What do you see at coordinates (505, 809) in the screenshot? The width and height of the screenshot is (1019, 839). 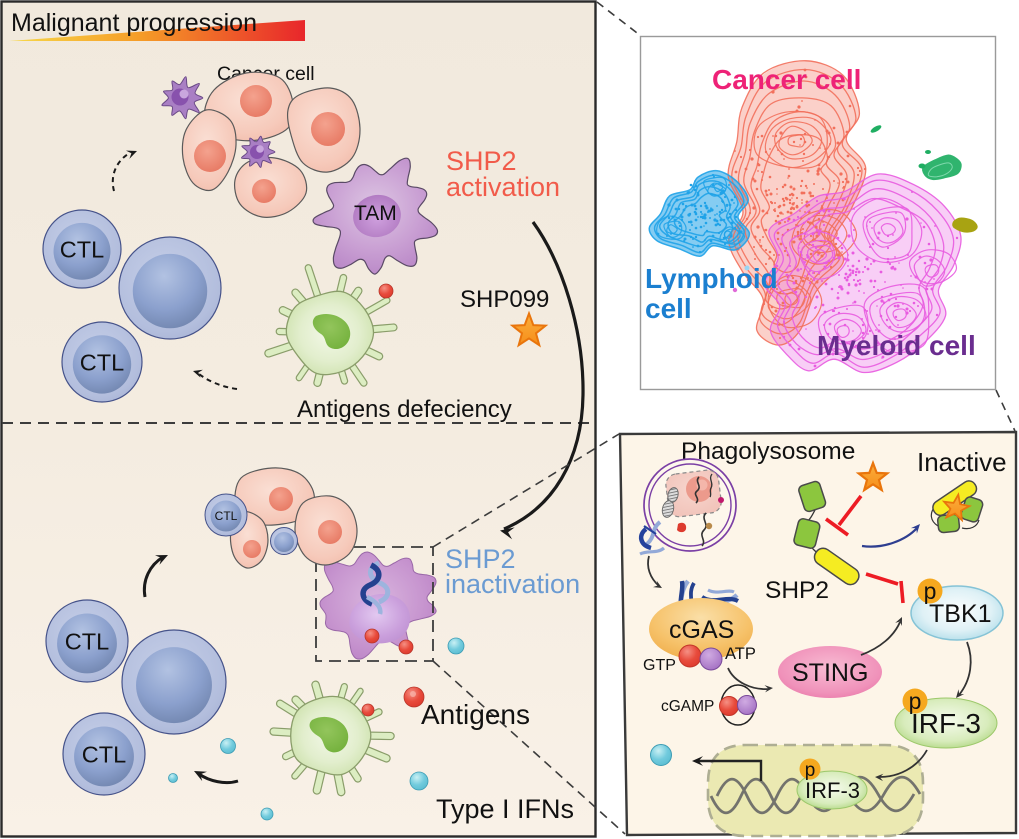 I see `svg-text: Type I IFNs` at bounding box center [505, 809].